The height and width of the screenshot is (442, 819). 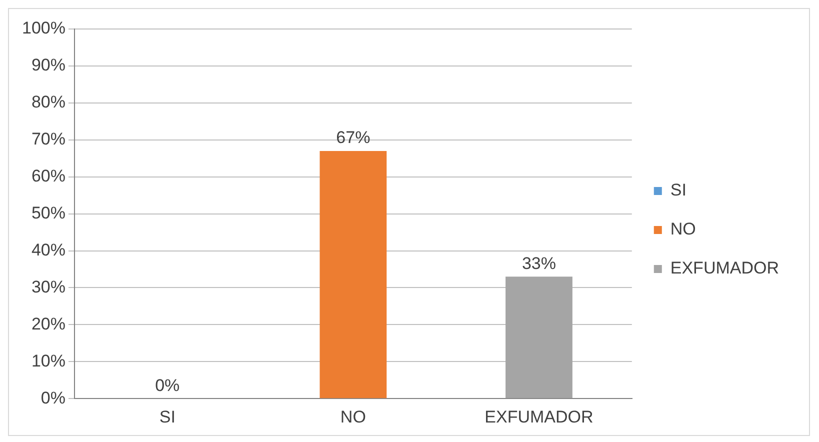 What do you see at coordinates (48, 212) in the screenshot?
I see `y-tick-label: 50%` at bounding box center [48, 212].